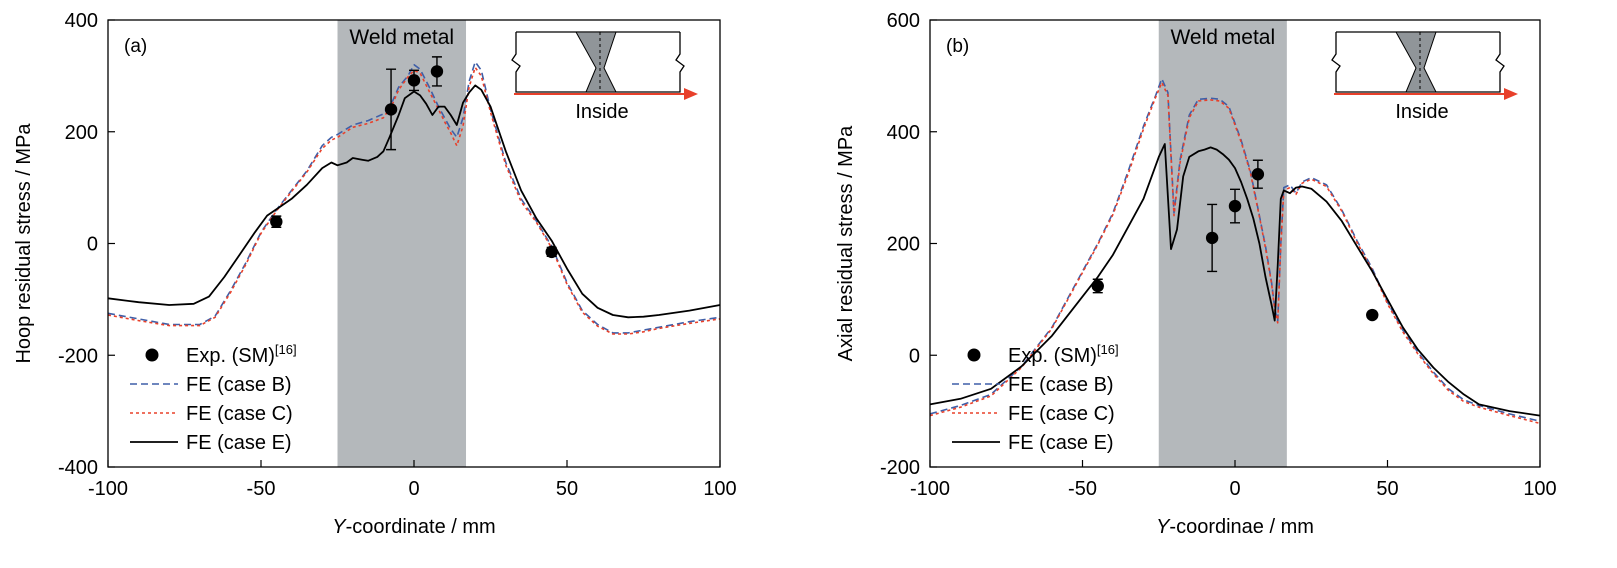  Describe the element at coordinates (413, 527) in the screenshot. I see `x-axis-label: Y-coordinate / mm` at that location.